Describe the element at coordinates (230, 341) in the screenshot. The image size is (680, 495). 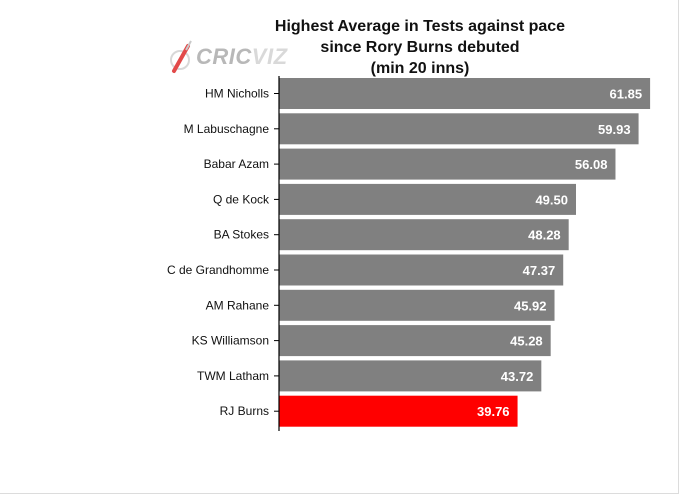
I see `category-label-7: KS Williamson` at that location.